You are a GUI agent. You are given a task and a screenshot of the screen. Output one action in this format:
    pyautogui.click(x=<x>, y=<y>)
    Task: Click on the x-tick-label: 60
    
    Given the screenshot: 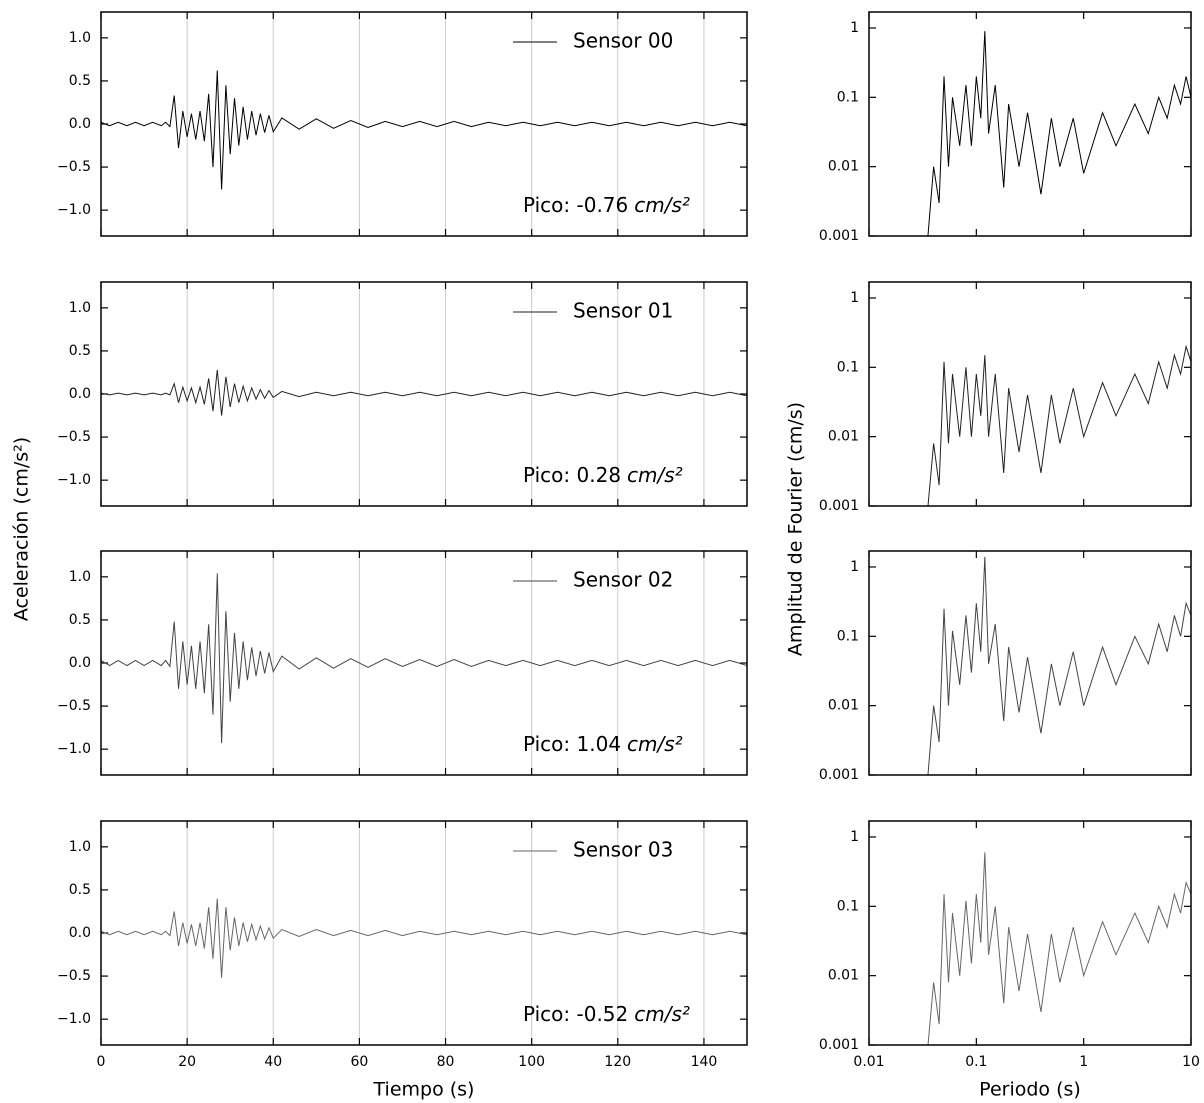 What is the action you would take?
    pyautogui.click(x=359, y=1062)
    